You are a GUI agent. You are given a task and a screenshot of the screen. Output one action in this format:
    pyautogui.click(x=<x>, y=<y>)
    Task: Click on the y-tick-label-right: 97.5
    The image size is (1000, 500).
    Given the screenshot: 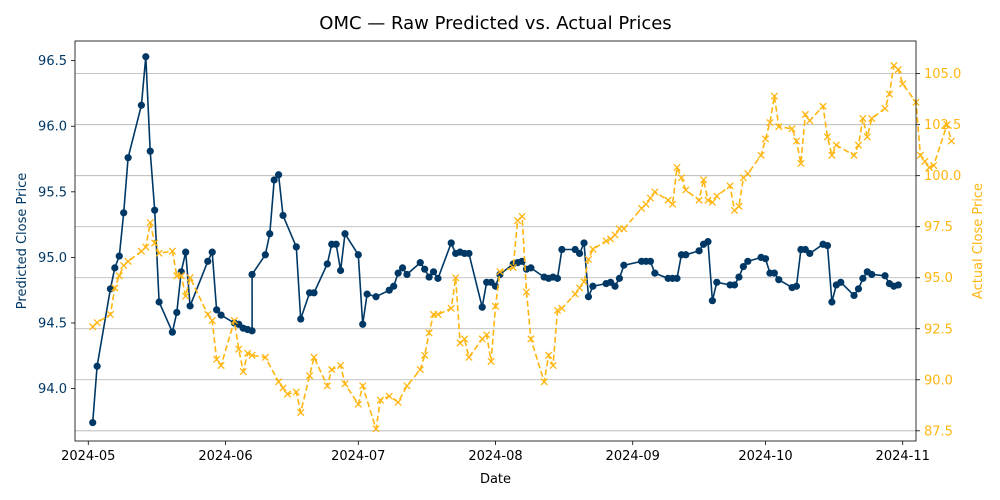 What is the action you would take?
    pyautogui.click(x=938, y=227)
    